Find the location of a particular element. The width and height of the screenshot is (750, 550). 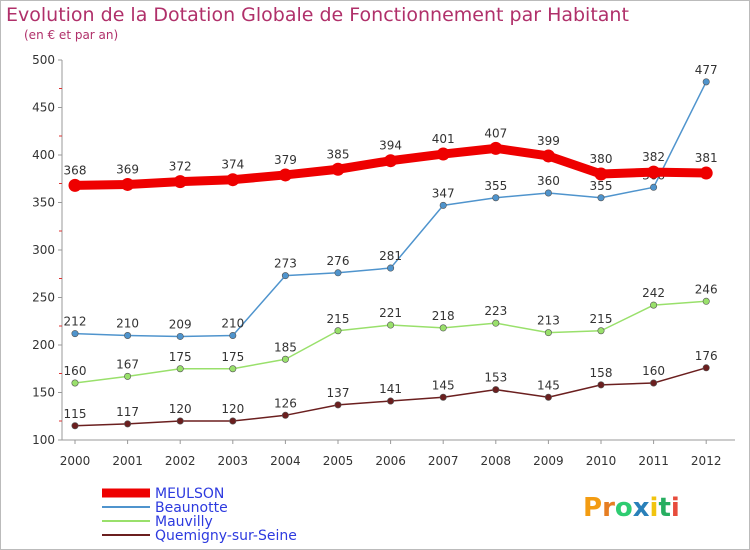

x-tick-label: 2003 is located at coordinates (233, 461).